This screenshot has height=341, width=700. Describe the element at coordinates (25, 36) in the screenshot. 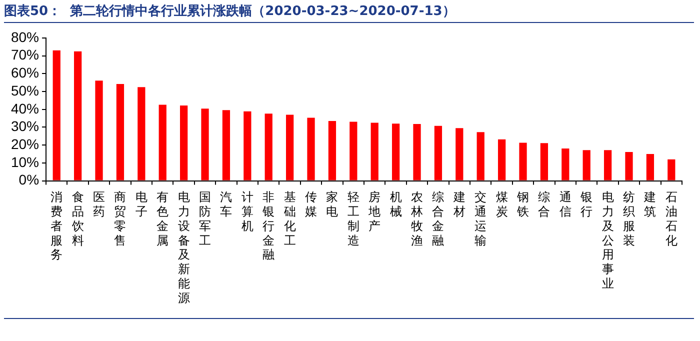

I see `y-tick-label: 80%` at that location.